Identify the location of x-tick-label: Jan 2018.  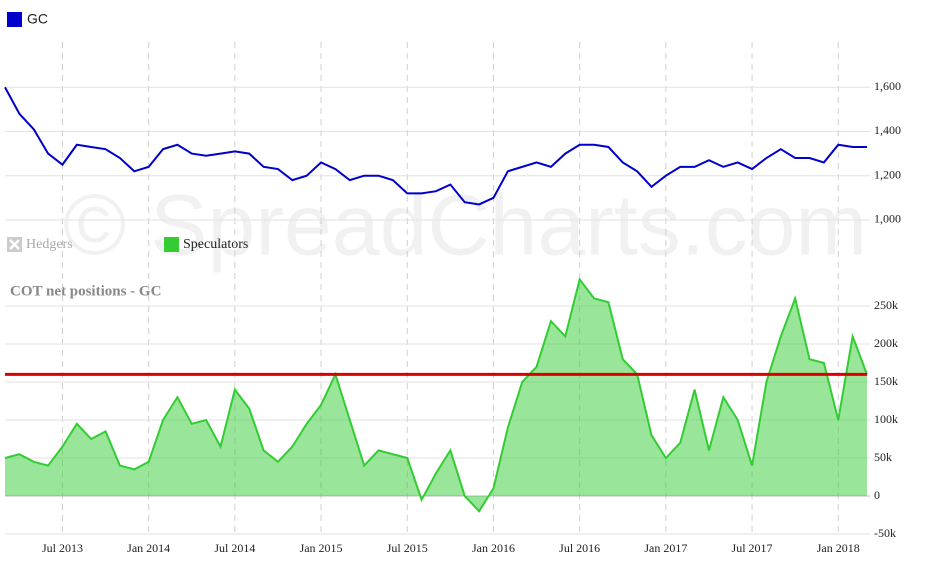
(838, 548).